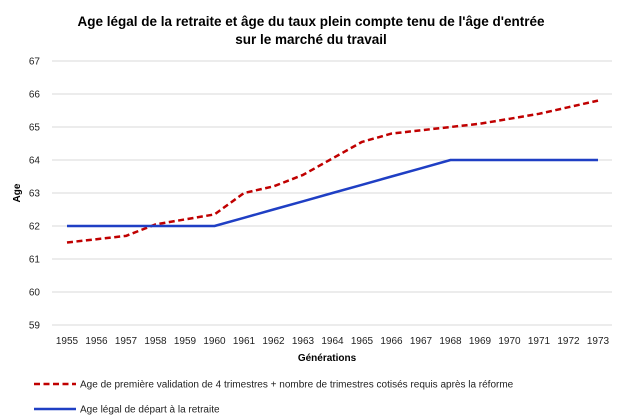 This screenshot has width=623, height=420. I want to click on x-tick-label: 1961, so click(244, 341).